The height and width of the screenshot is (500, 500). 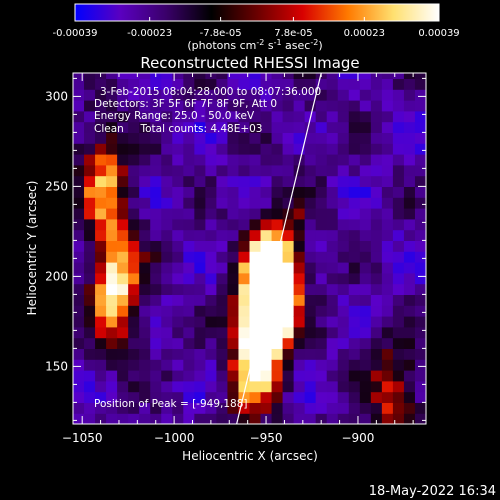 What do you see at coordinates (432, 491) in the screenshot?
I see `footer-timestamp: 18-May-2022 16:34` at bounding box center [432, 491].